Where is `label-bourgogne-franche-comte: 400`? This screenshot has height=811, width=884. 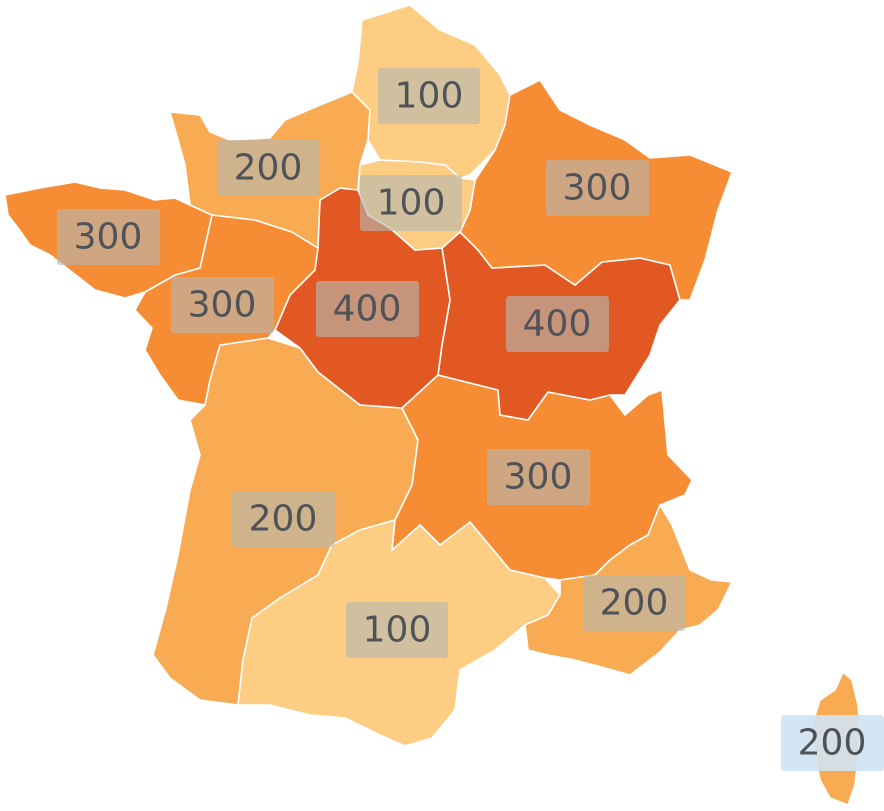 label-bourgogne-franche-comte: 400 is located at coordinates (557, 324).